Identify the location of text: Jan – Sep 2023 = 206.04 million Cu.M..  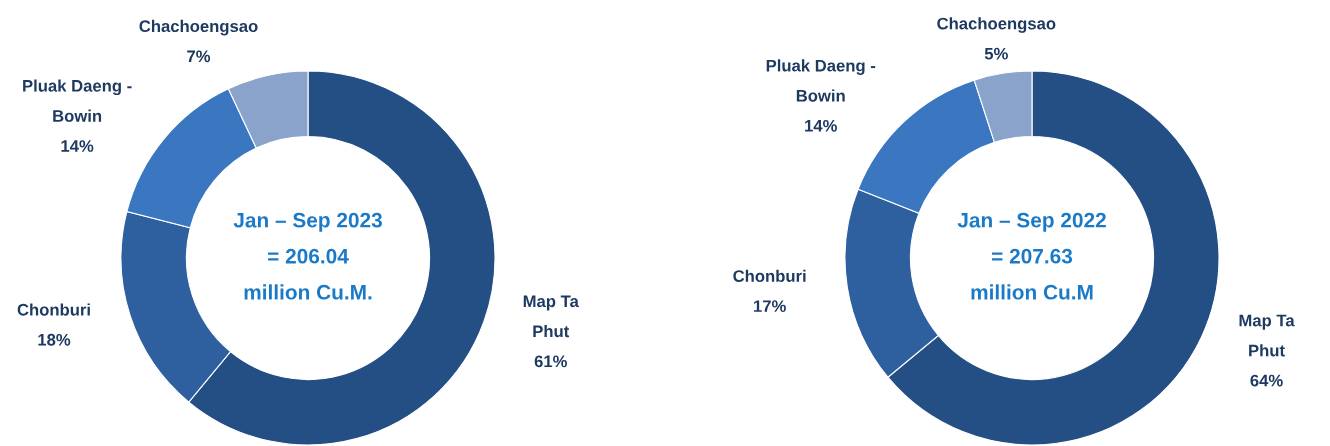
(307, 256).